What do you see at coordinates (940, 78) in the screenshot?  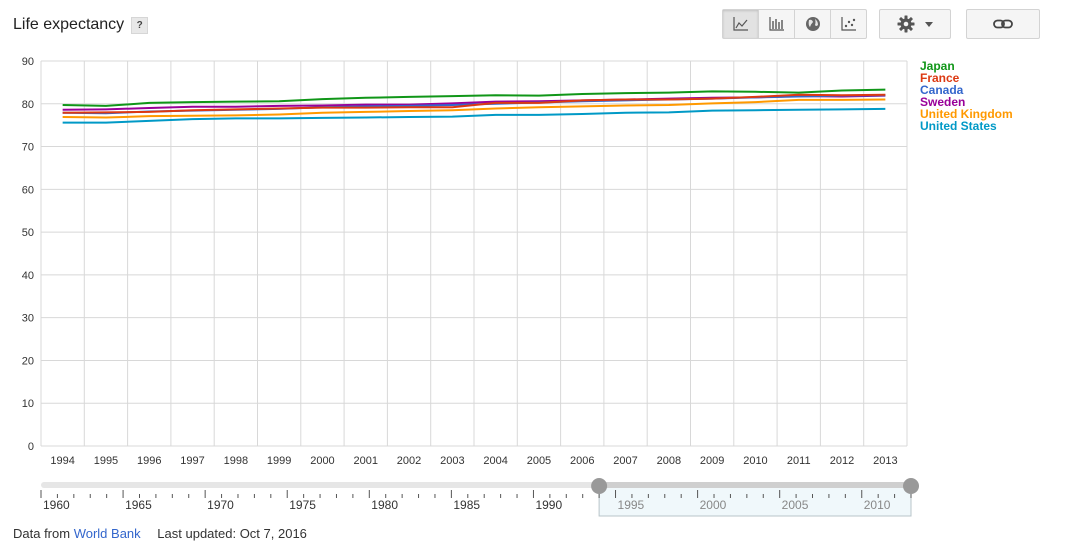 I see `legend-item-france: France` at bounding box center [940, 78].